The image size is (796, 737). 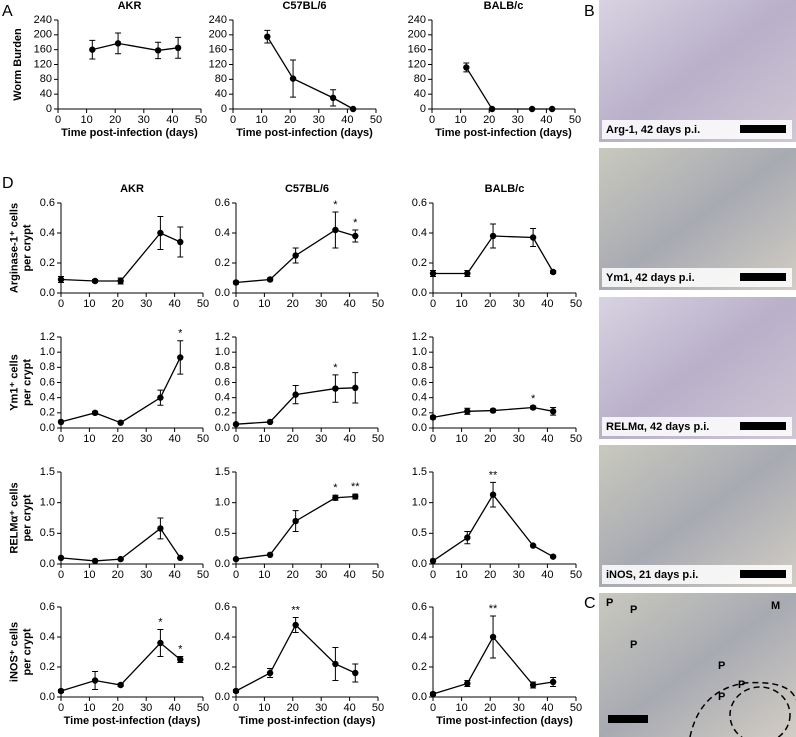 I want to click on y-tick-label: 0.5, so click(x=419, y=533).